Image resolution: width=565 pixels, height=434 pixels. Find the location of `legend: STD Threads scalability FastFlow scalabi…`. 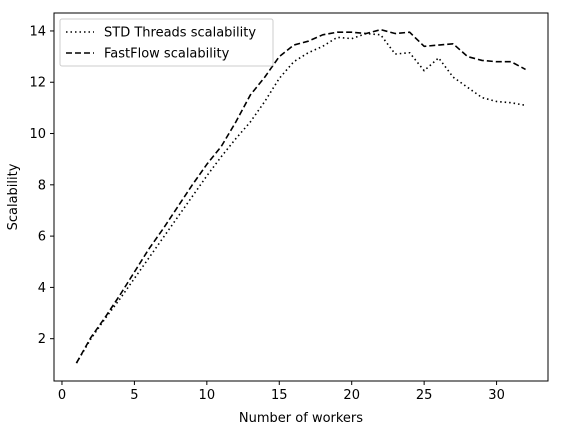

legend: STD Threads scalability FastFlow scalabi… is located at coordinates (166, 42).